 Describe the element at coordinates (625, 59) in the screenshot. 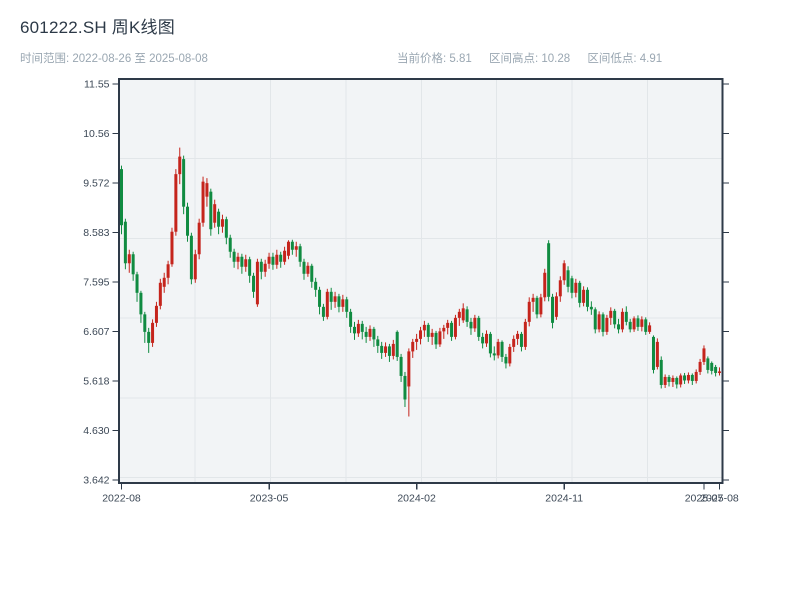

I see `range-low-label: 区间低点: 4.91` at that location.